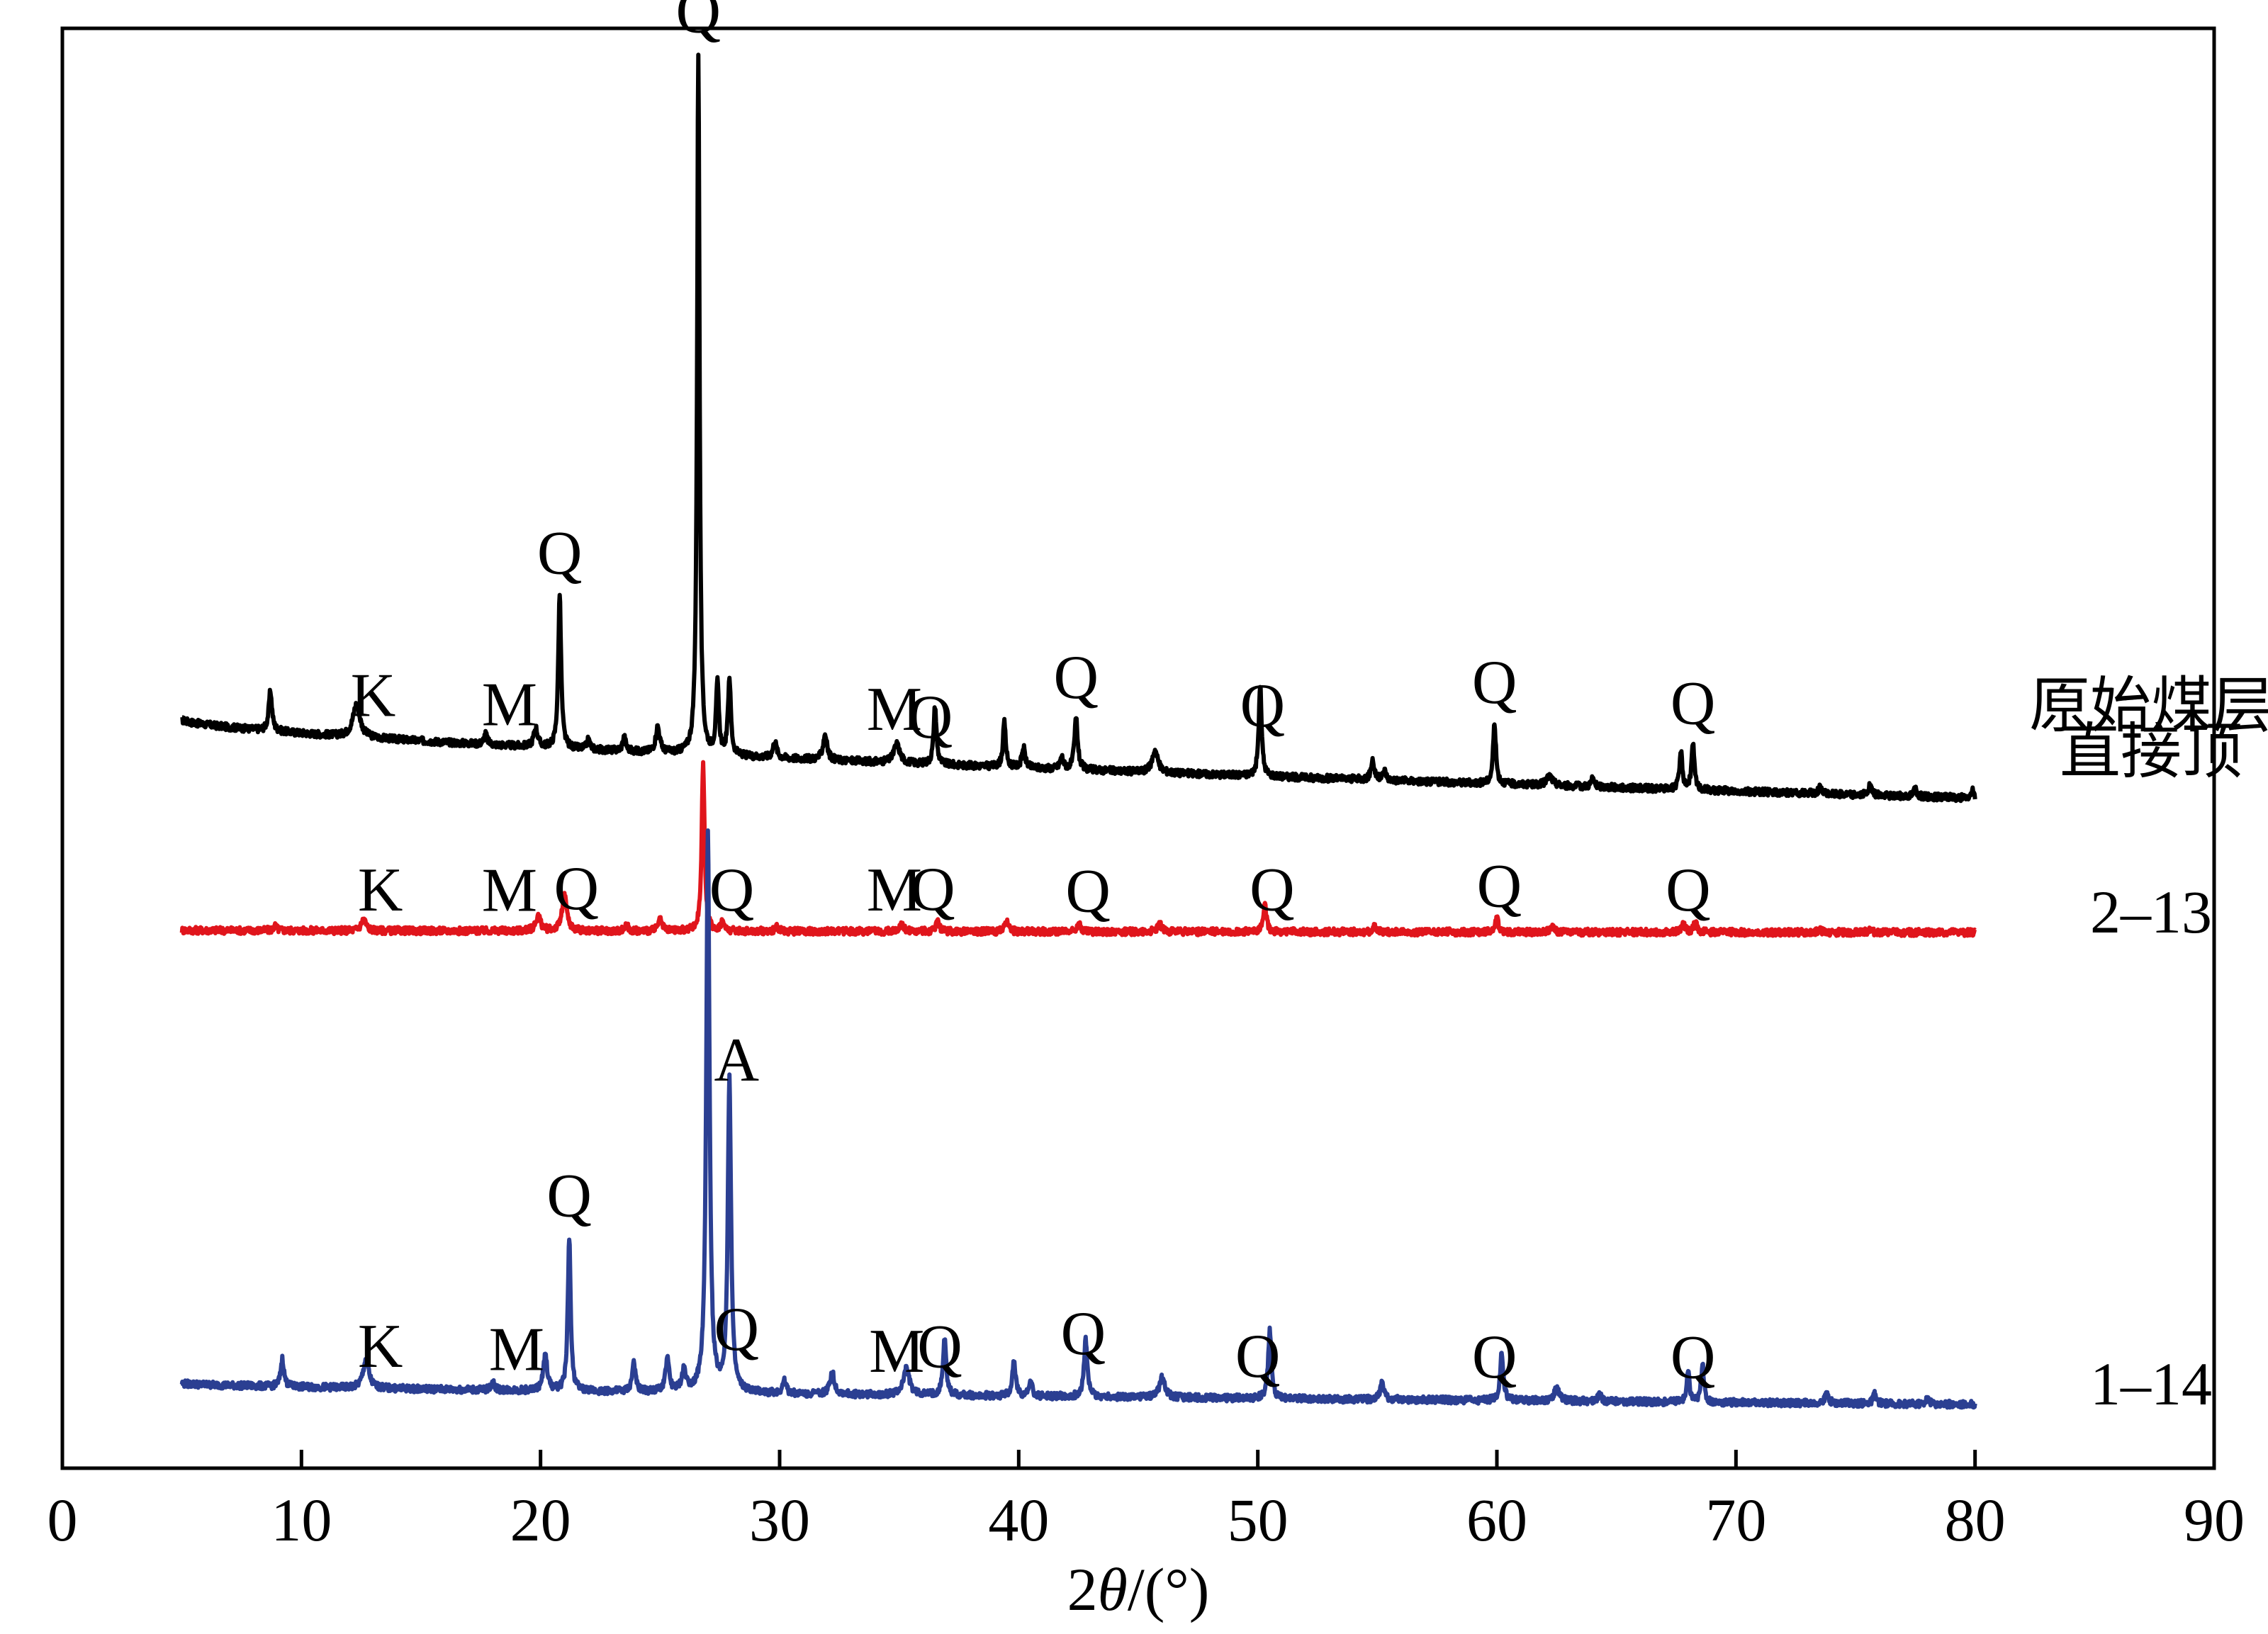  I want to click on x-axis-tick-labels: 0 10 20 30 40 50 60 70 80 90, so click(1146, 1520).